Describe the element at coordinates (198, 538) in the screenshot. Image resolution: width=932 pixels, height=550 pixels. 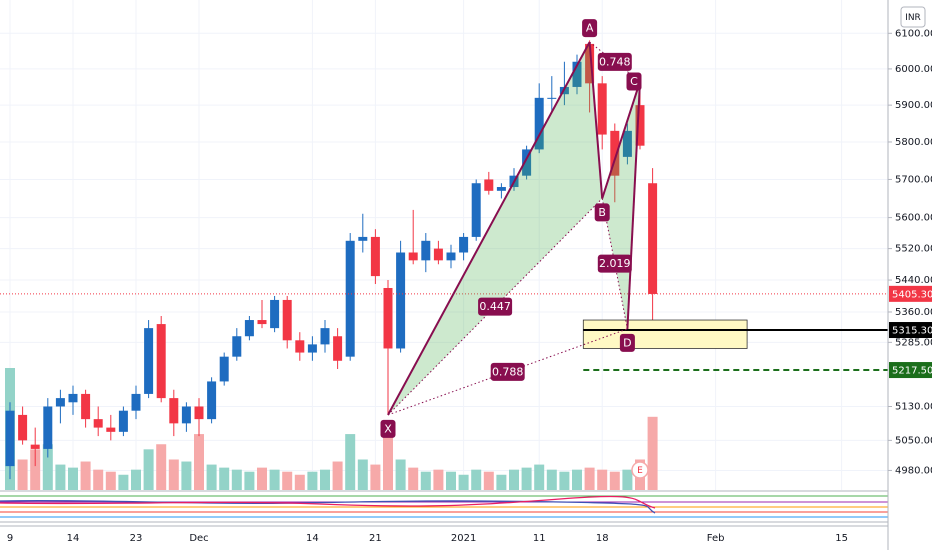
I see `x-tick-label: Dec` at that location.